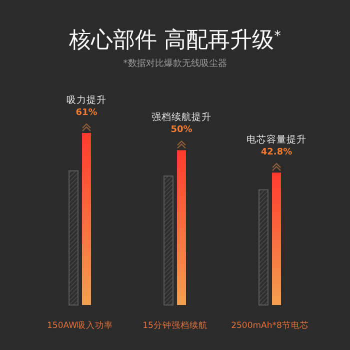 This screenshot has height=350, width=350. What do you see at coordinates (182, 117) in the screenshot?
I see `annotation: 强档续航提升` at bounding box center [182, 117].